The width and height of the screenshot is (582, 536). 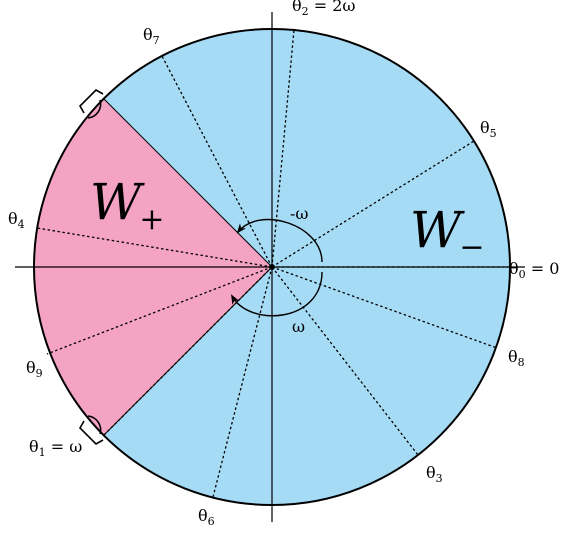 I want to click on w-plus-boundary-lower, so click(x=188, y=351).